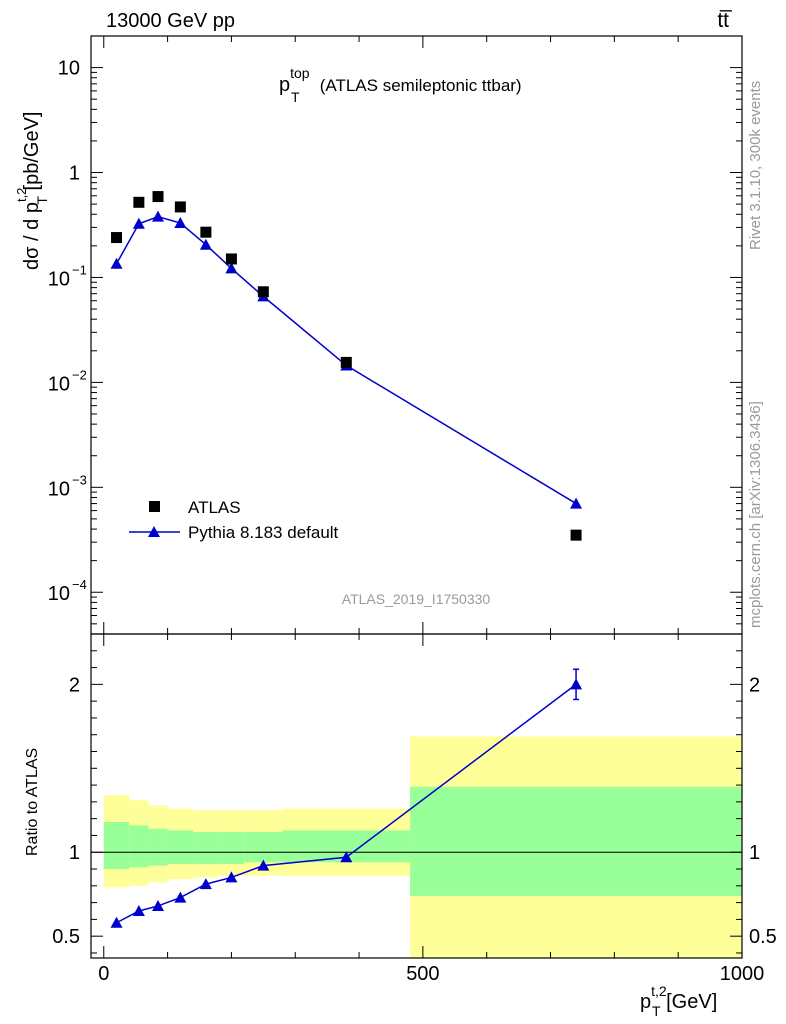 The height and width of the screenshot is (1024, 786). What do you see at coordinates (418, 85) in the screenshot?
I see `title-rest: (ATLAS semileptonic ttbar)` at bounding box center [418, 85].